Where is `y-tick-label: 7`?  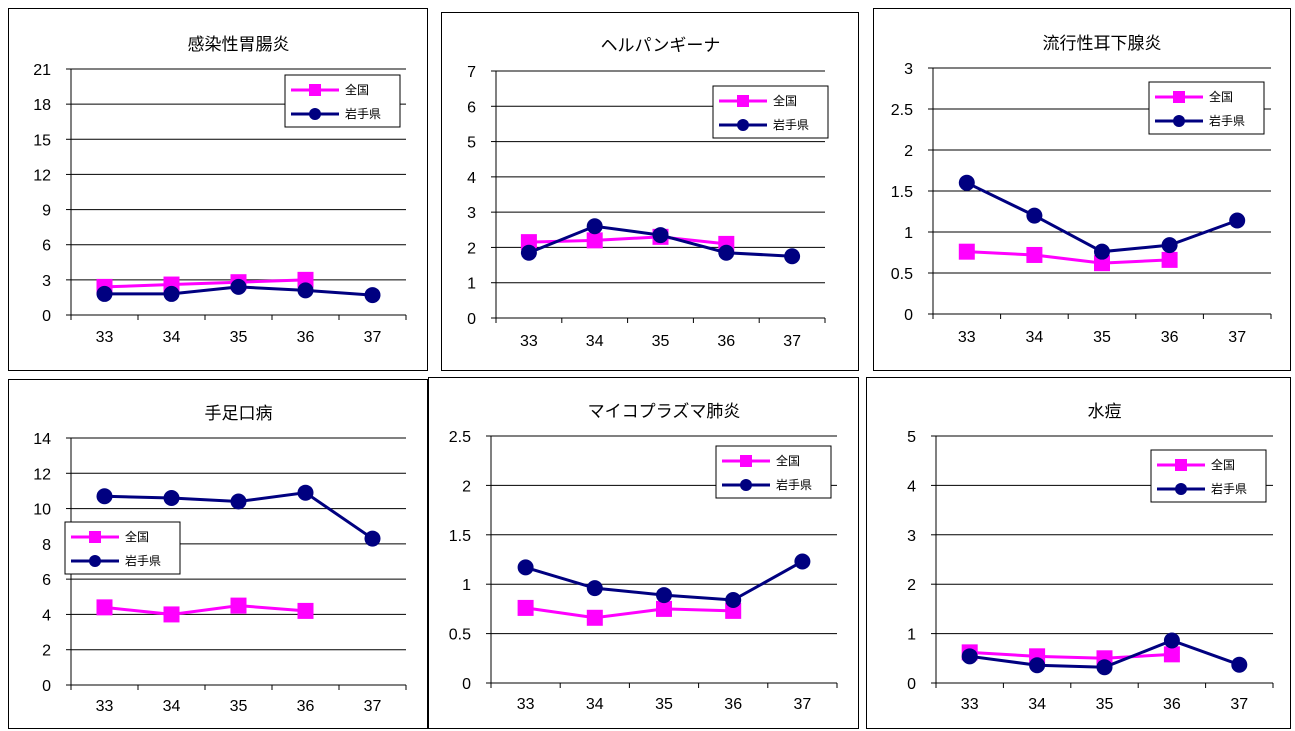 y-tick-label: 7 is located at coordinates (471, 72).